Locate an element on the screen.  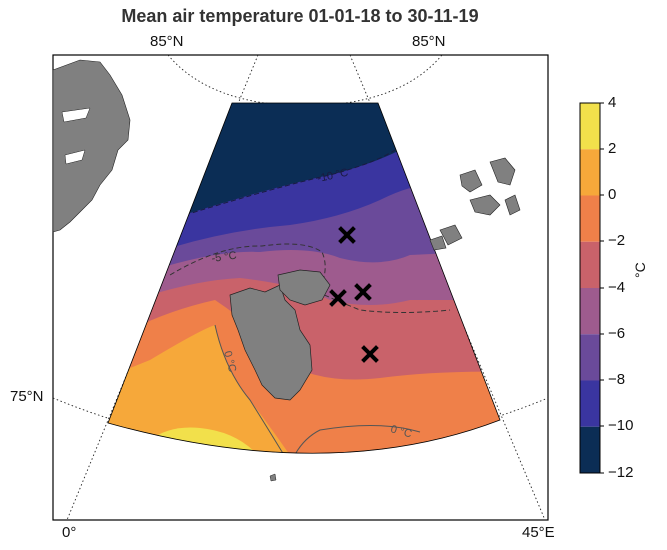
contour-label-zero-b: 0 °C is located at coordinates (401, 431).